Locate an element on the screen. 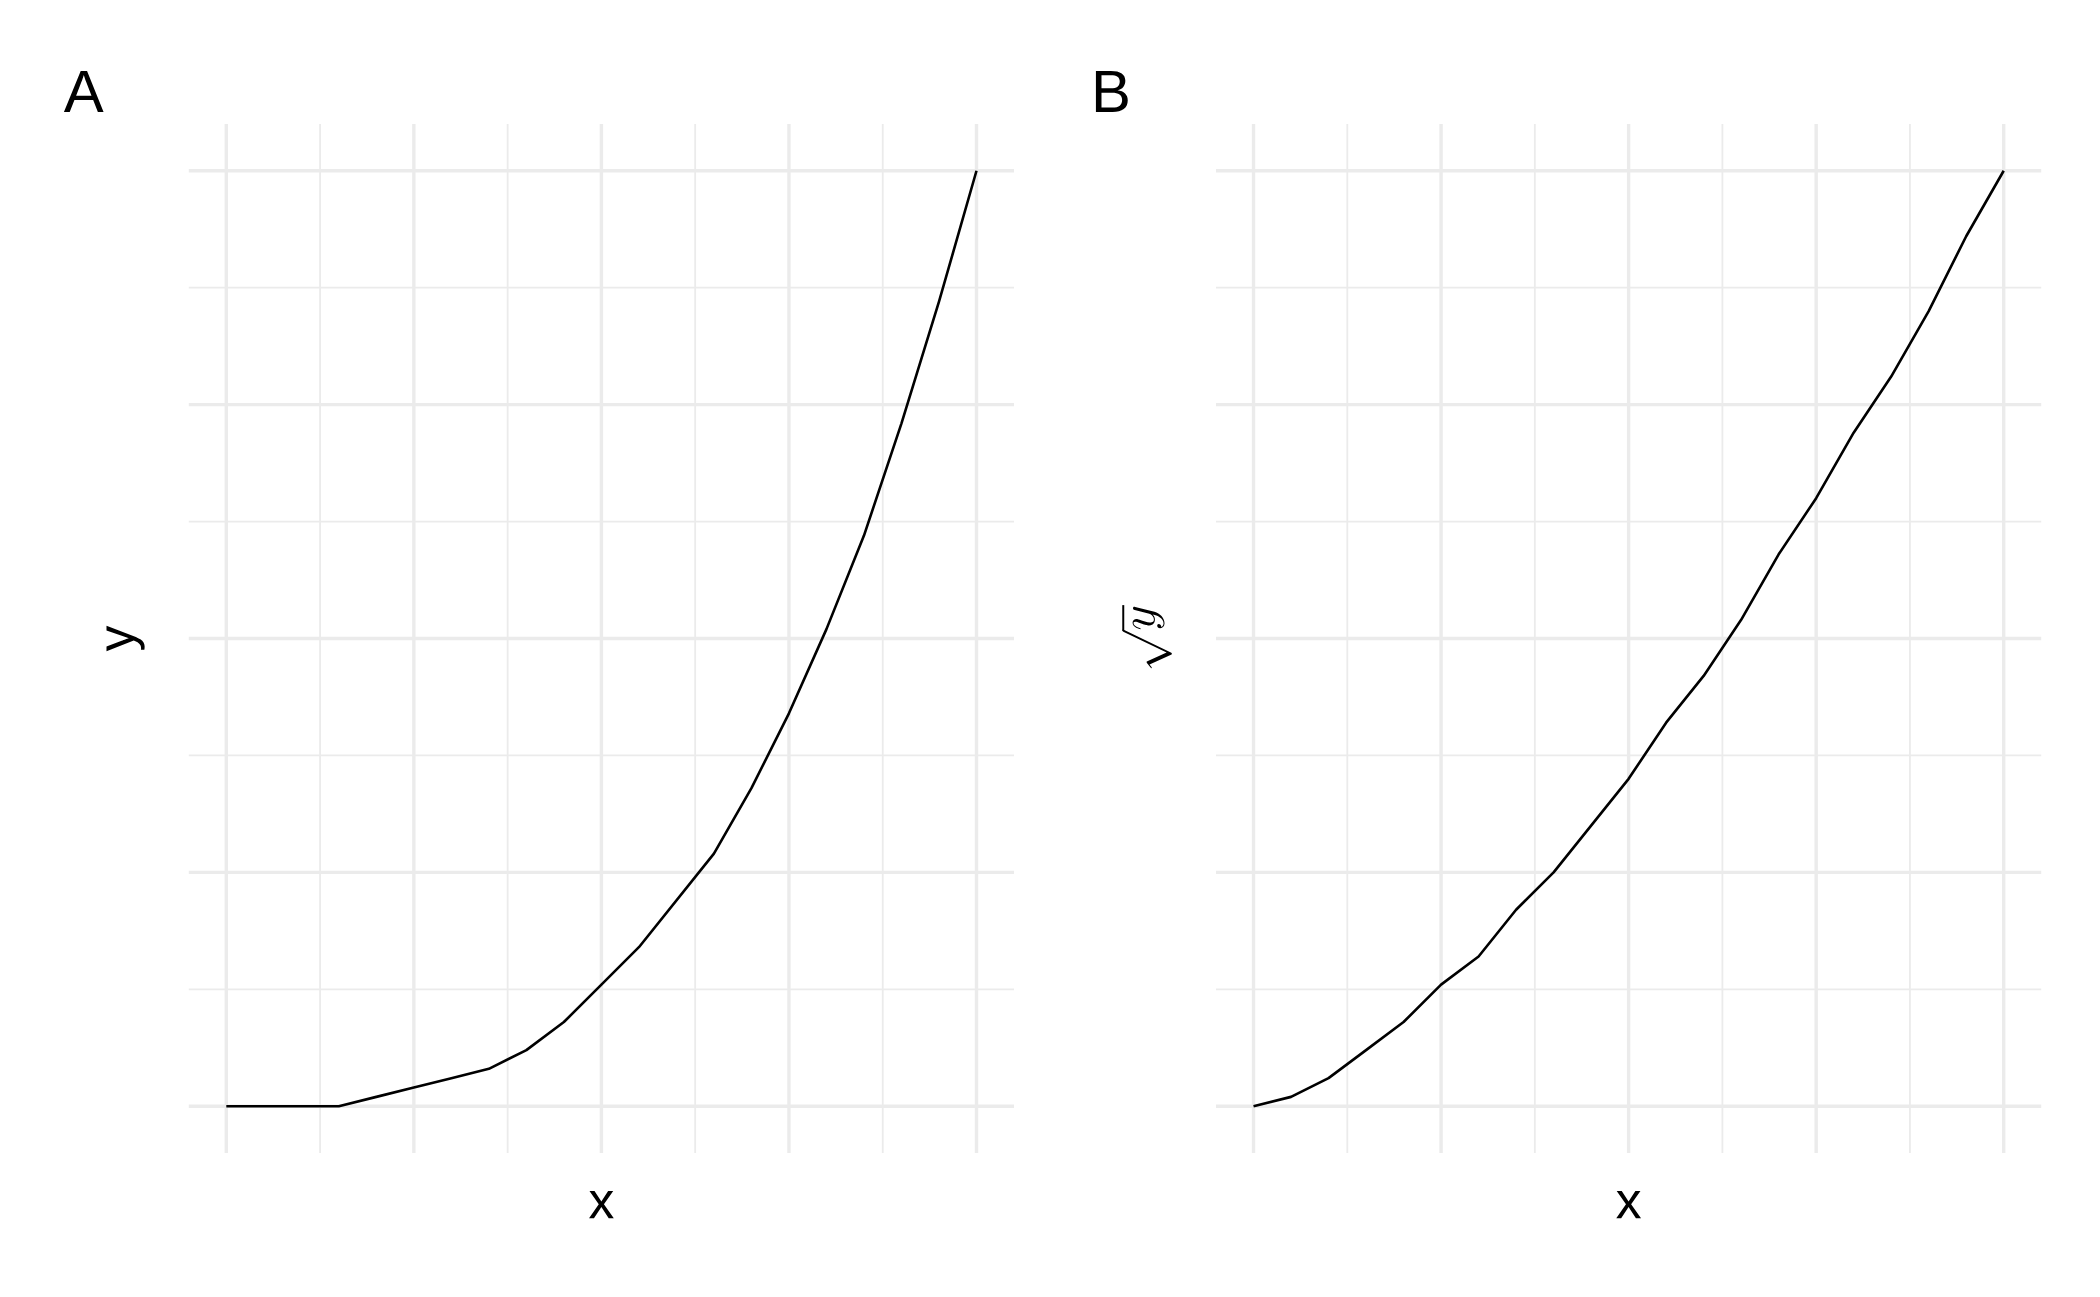 This screenshot has height=1297, width=2100. chart-title: B is located at coordinates (1111, 91).